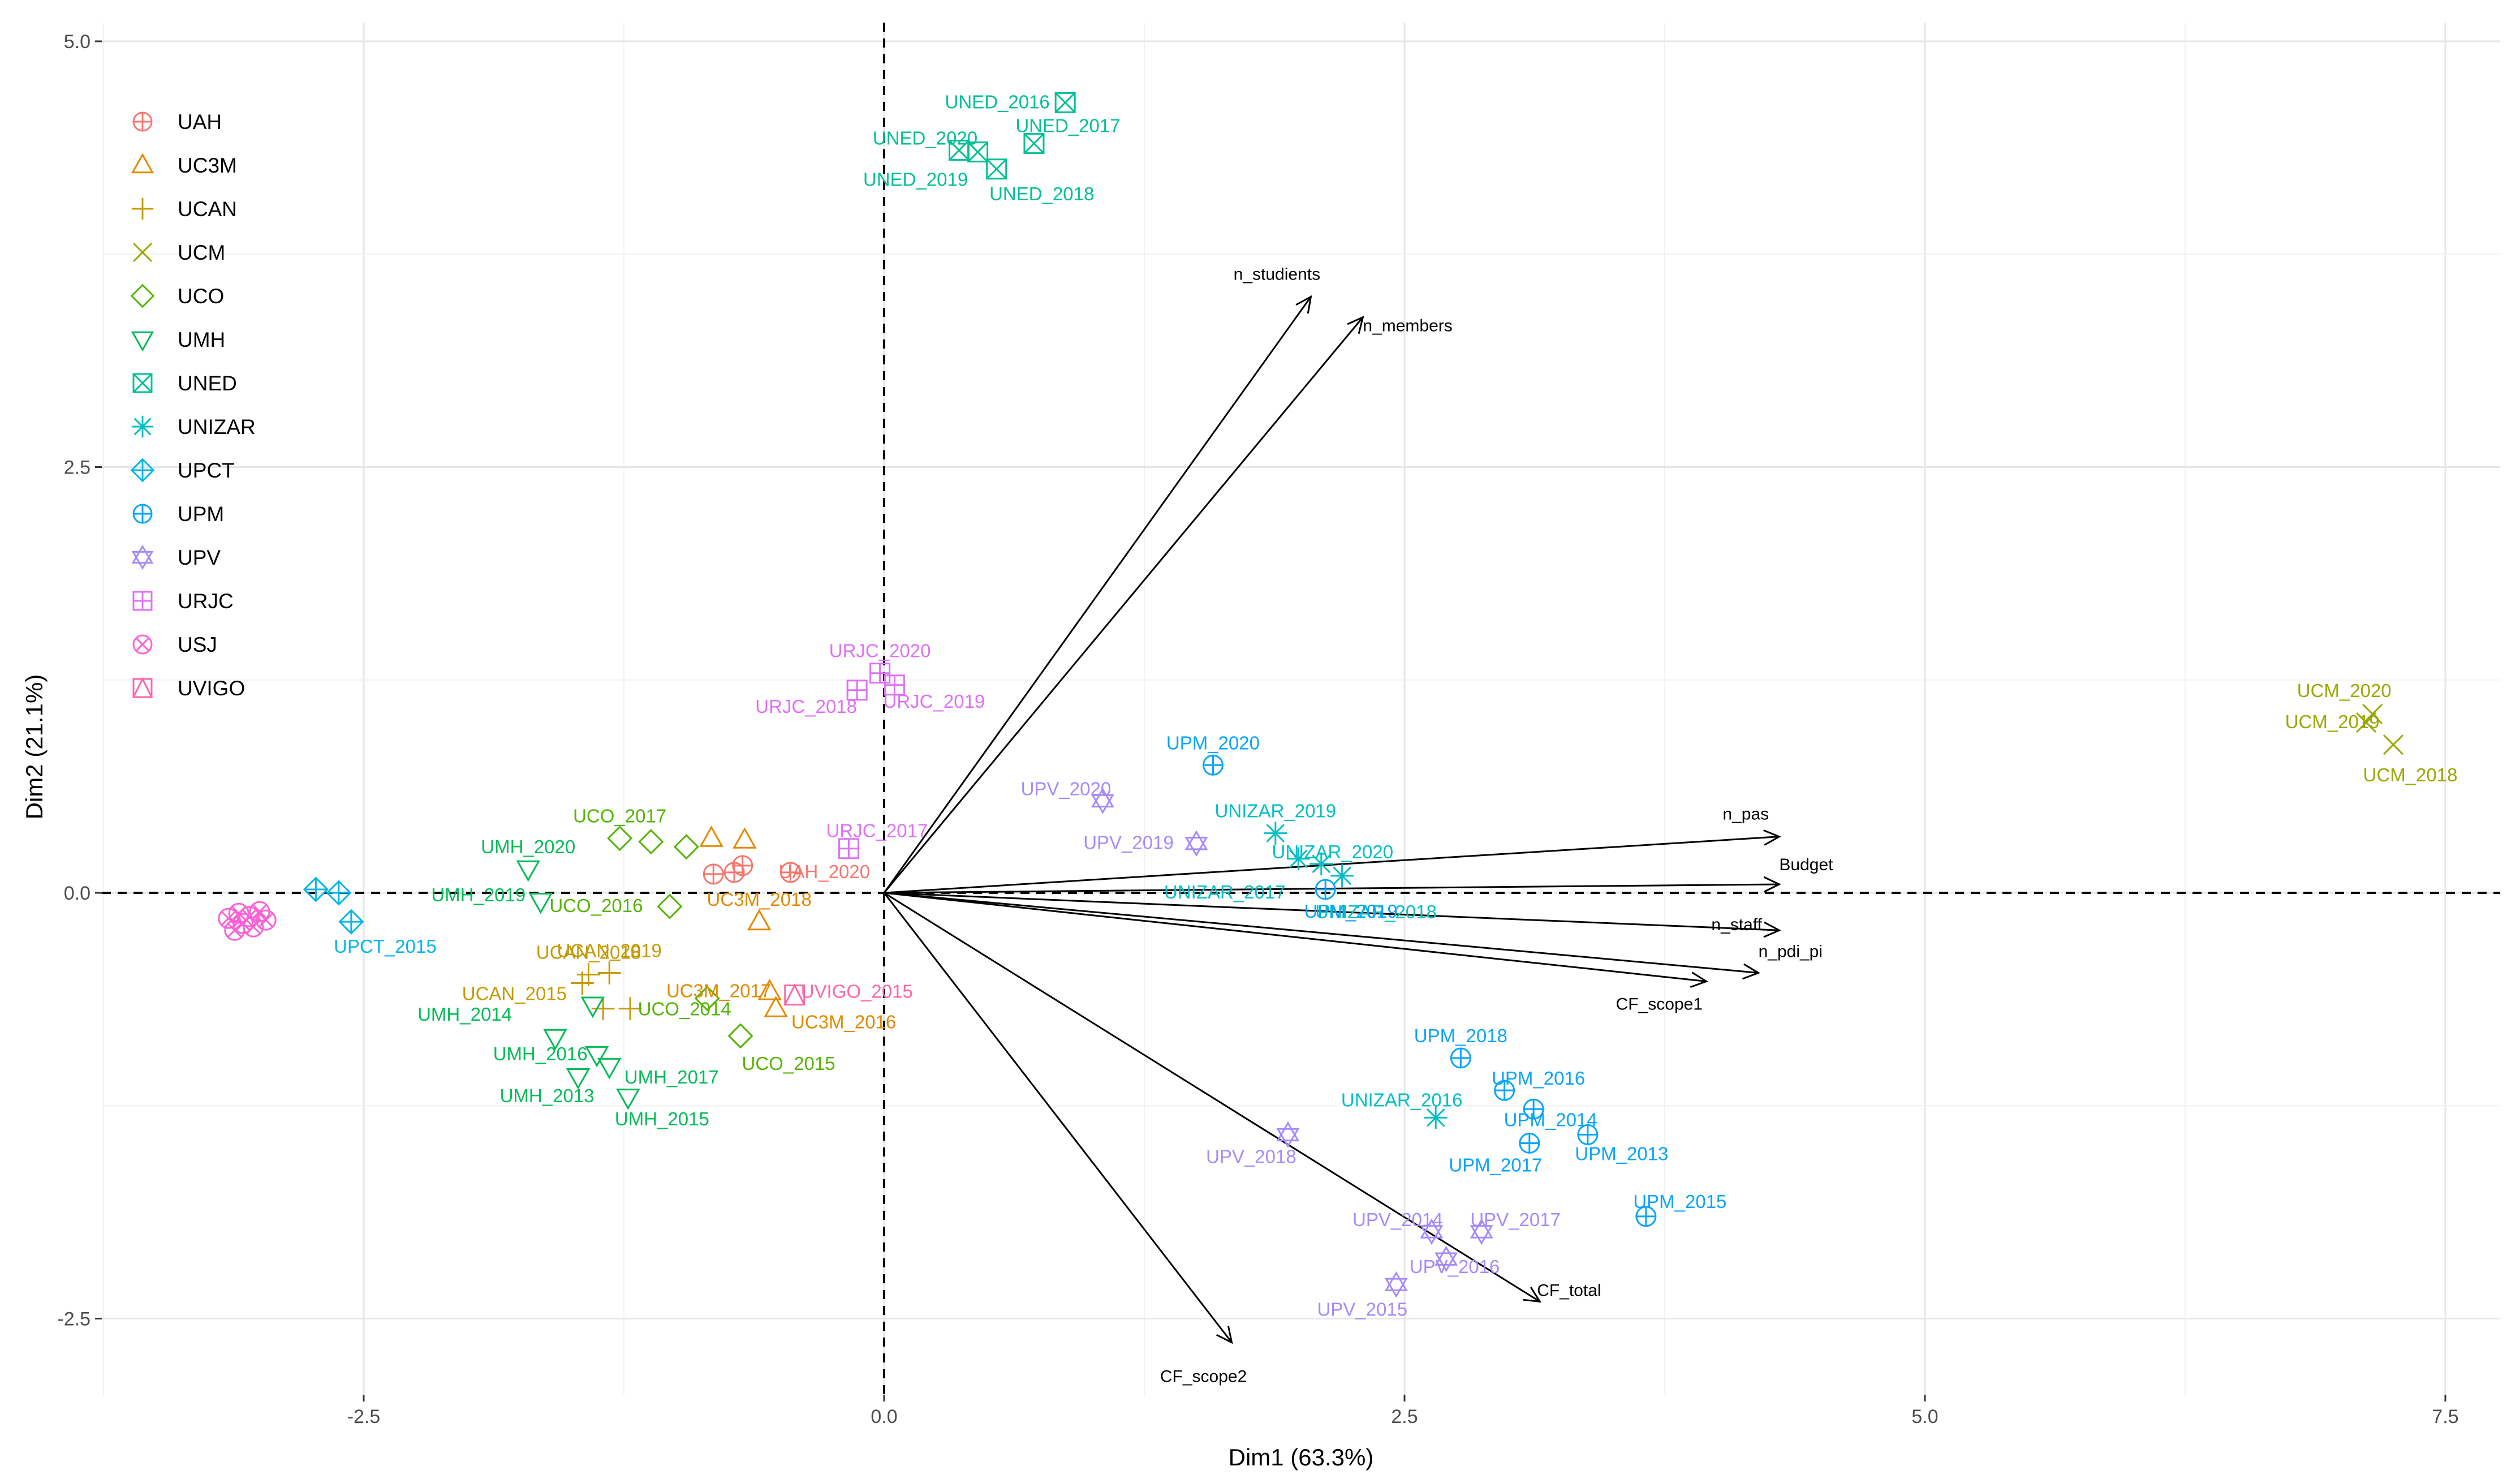 The height and width of the screenshot is (1479, 2520). I want to click on point-label: UPCT_2015, so click(385, 946).